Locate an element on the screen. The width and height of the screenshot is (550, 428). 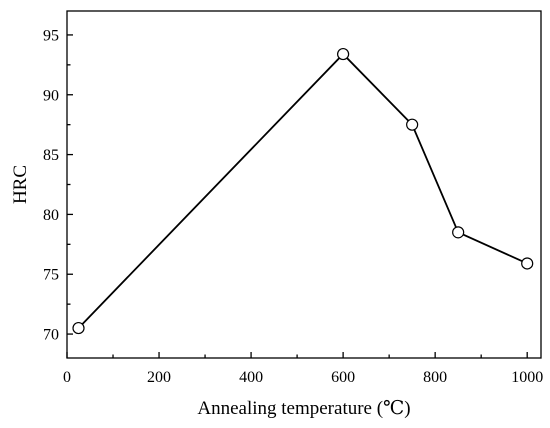
y-tick-label: 70 is located at coordinates (51, 335).